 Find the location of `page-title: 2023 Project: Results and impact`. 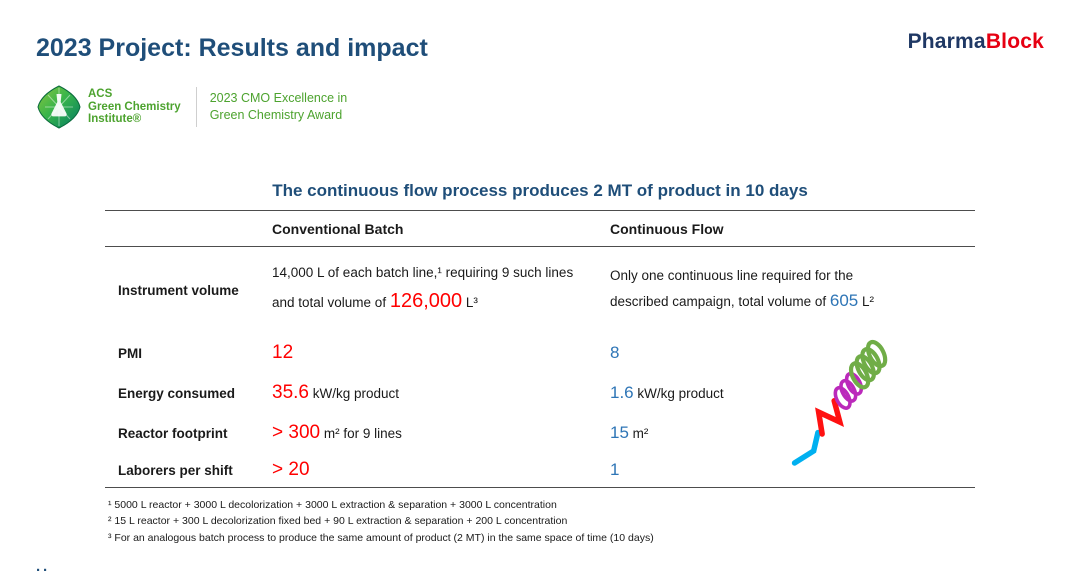

page-title: 2023 Project: Results and impact is located at coordinates (232, 48).